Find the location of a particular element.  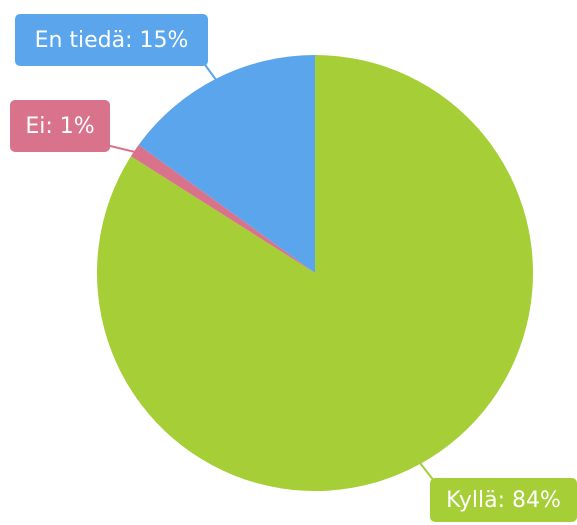

data-label: Kyllä: 84% is located at coordinates (503, 500).